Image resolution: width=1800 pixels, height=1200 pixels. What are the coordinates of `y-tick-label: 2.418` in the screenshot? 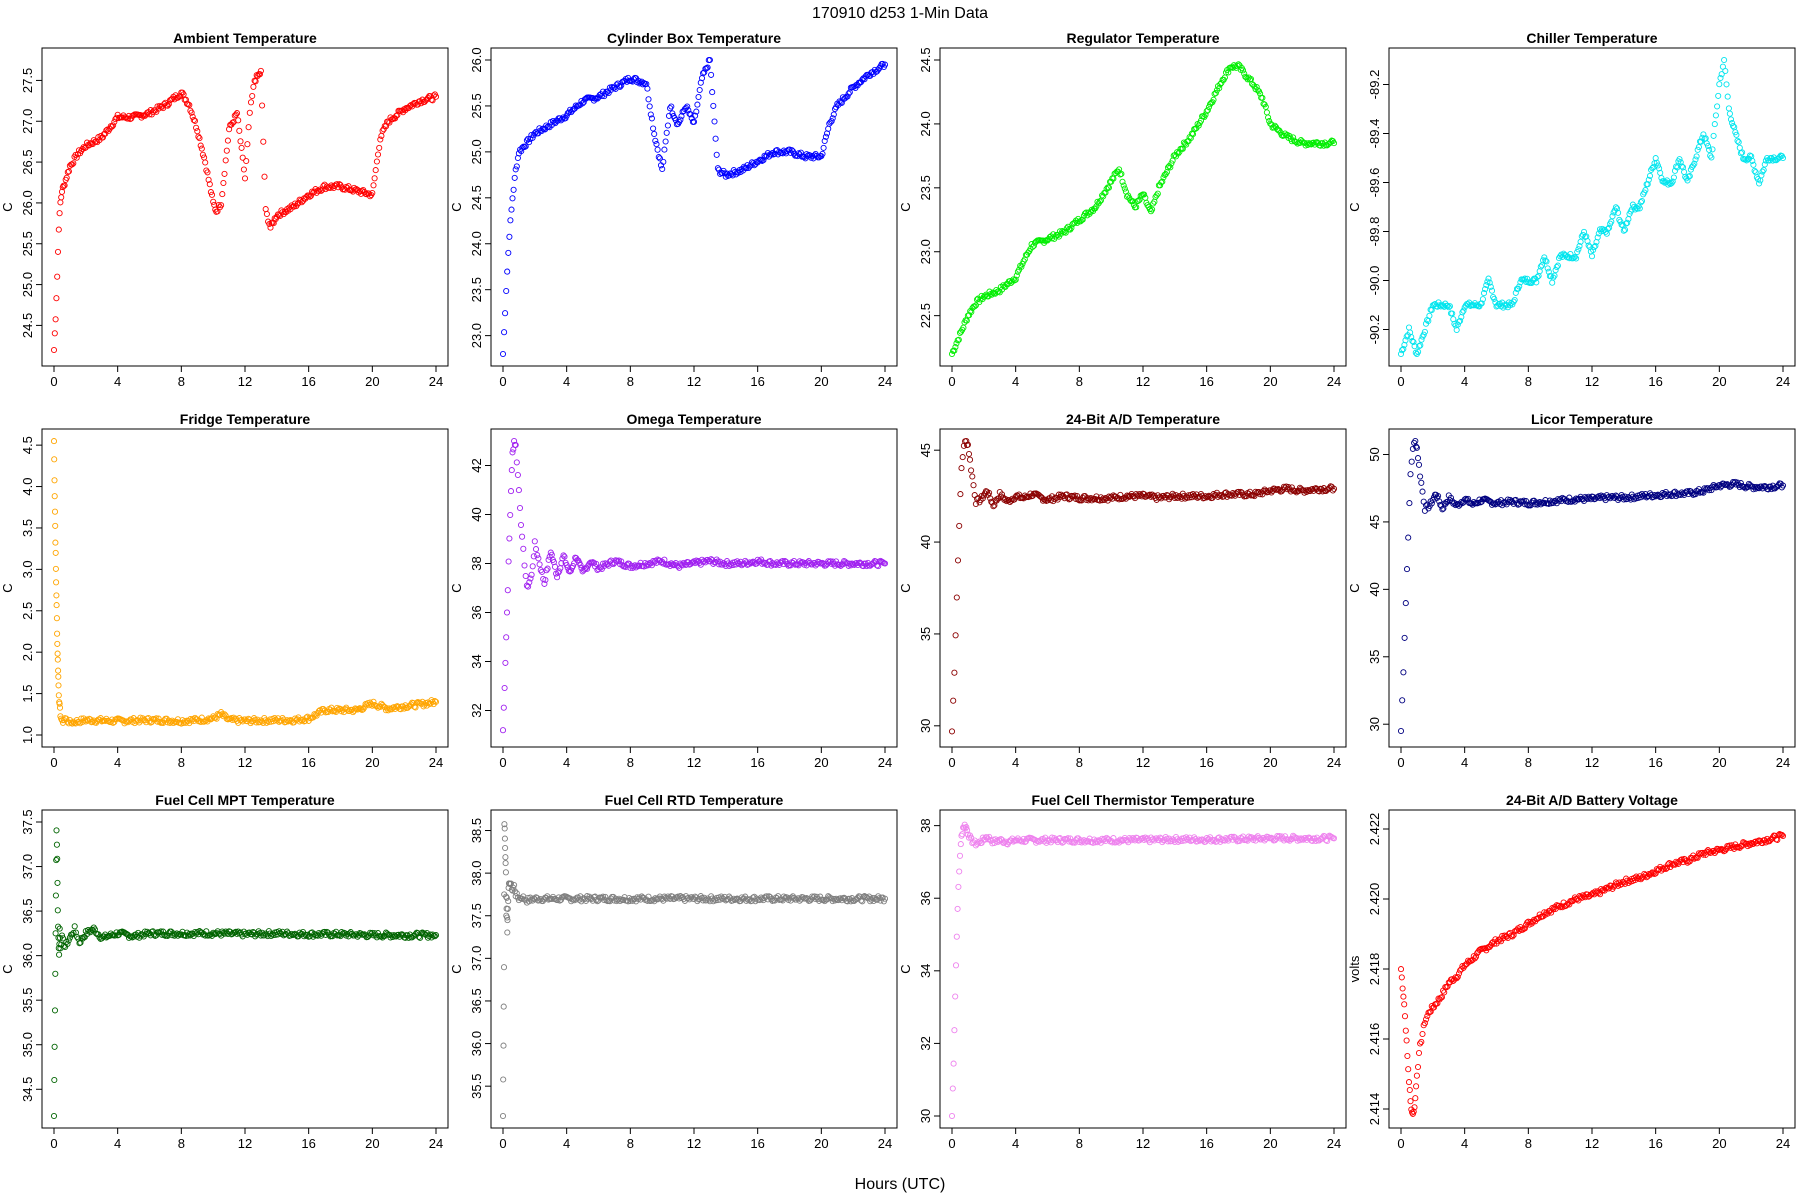 It's located at (1374, 969).